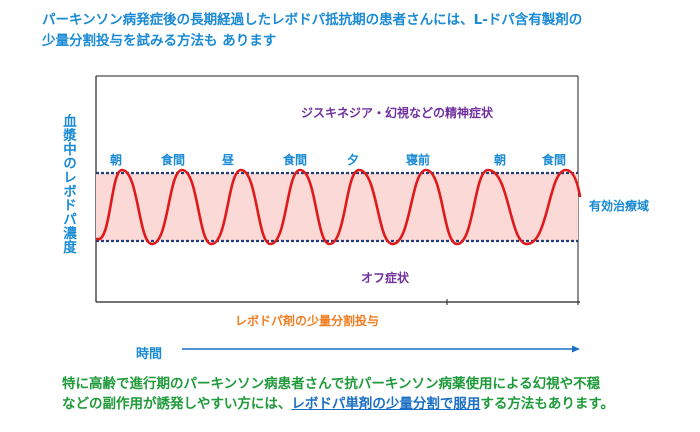  I want to click on bottom-note-emphasis: レボドパ単剤の少量分割で服用, so click(386, 404).